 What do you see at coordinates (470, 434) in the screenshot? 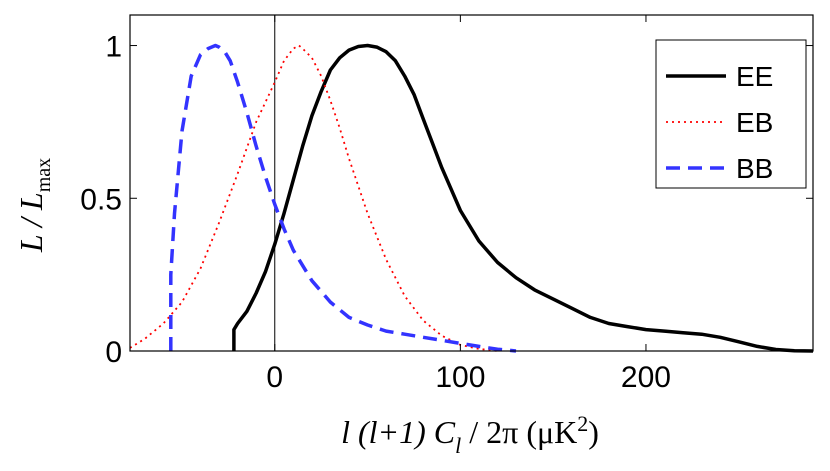
I see `x-axis-title: l (l+1) Cl / 2π (μK2)` at bounding box center [470, 434].